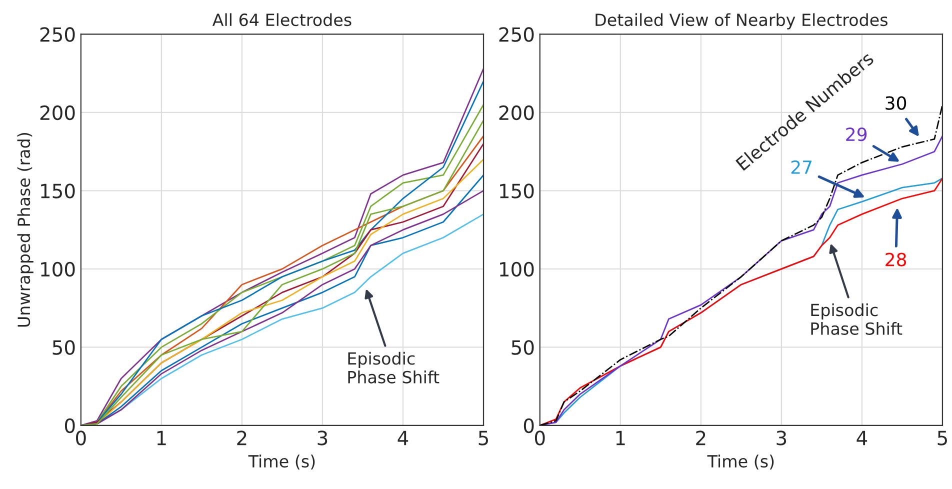 The image size is (952, 489). What do you see at coordinates (856, 135) in the screenshot?
I see `series-label: 29` at bounding box center [856, 135].